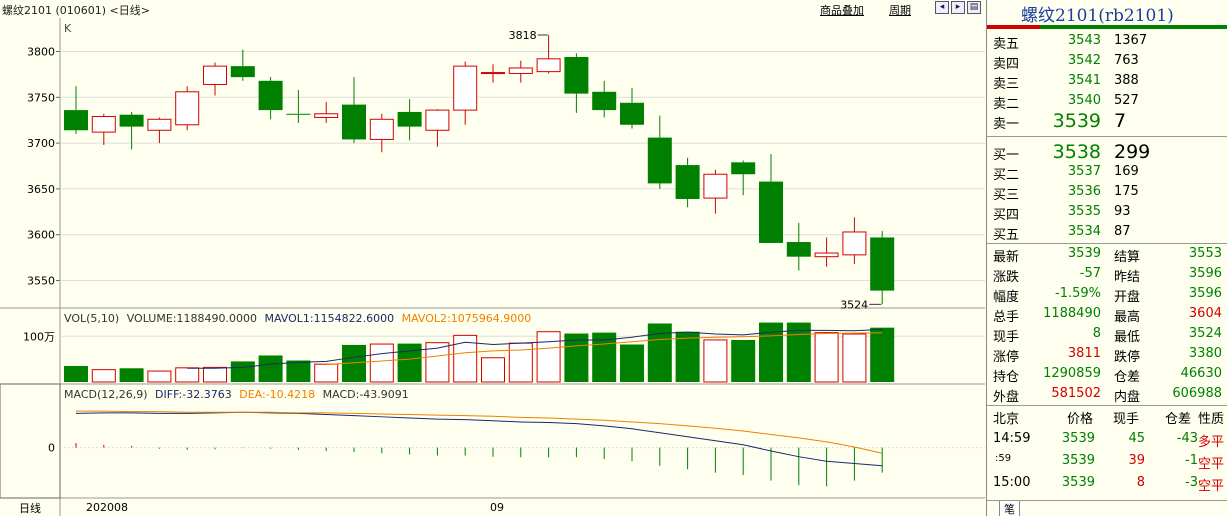  Describe the element at coordinates (1178, 419) in the screenshot. I see `trades-col-diff: 仓差` at that location.